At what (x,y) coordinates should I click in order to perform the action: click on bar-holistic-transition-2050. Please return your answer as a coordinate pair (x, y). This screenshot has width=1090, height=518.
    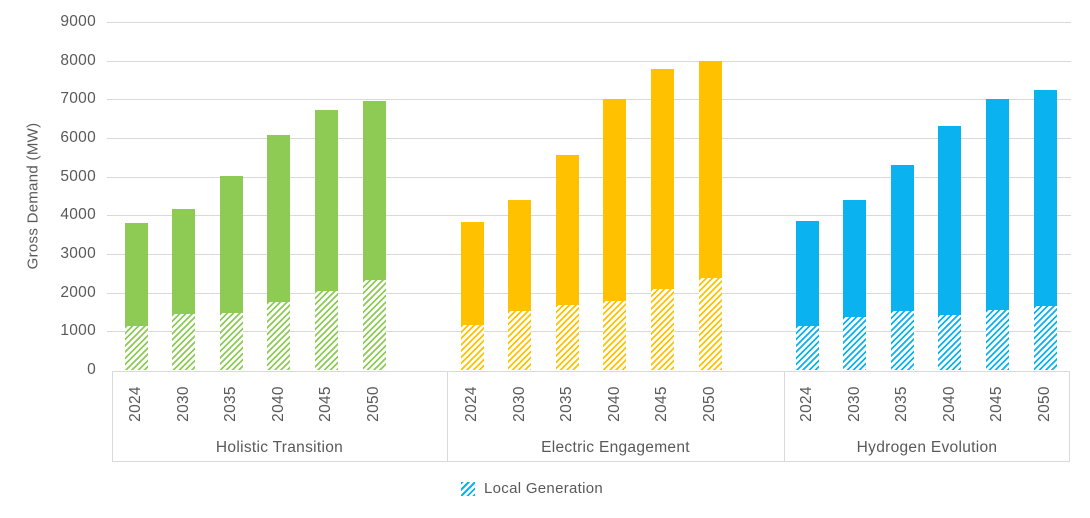
    Looking at the image, I should click on (374, 235).